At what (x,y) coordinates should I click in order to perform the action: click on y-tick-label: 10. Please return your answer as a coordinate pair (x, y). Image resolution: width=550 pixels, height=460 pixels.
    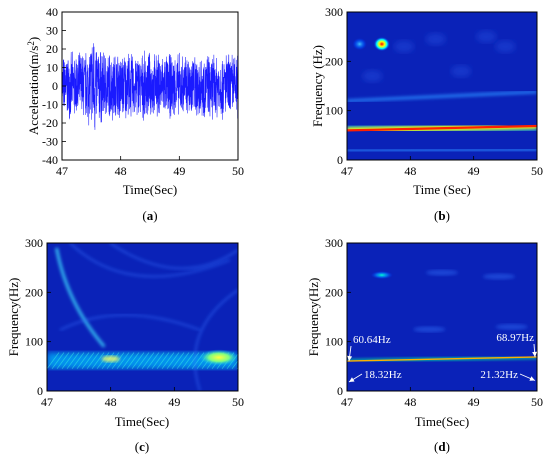
    Looking at the image, I should click on (52, 68).